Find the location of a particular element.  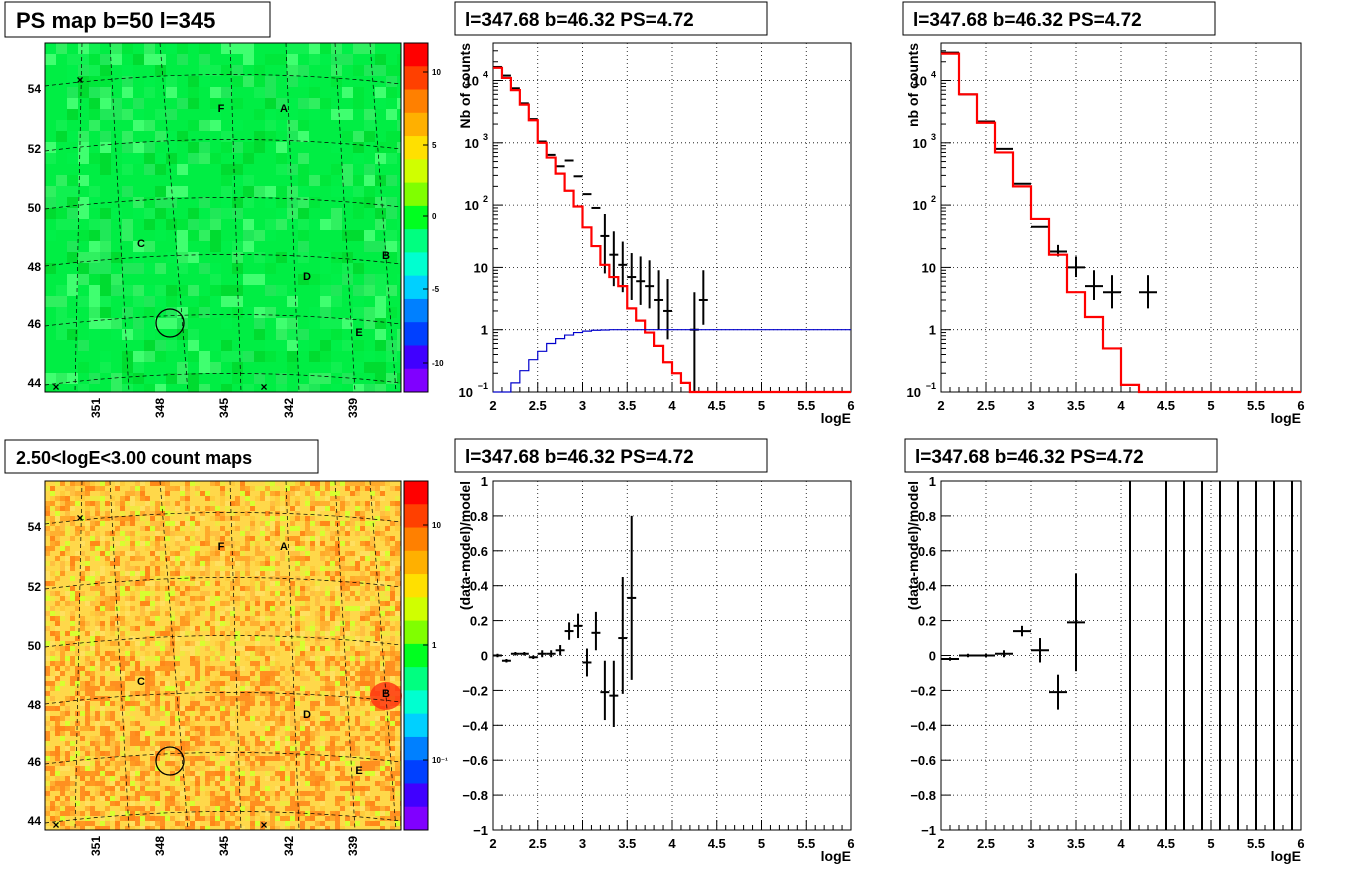

tick-label-x: 5.5 is located at coordinates (806, 843).